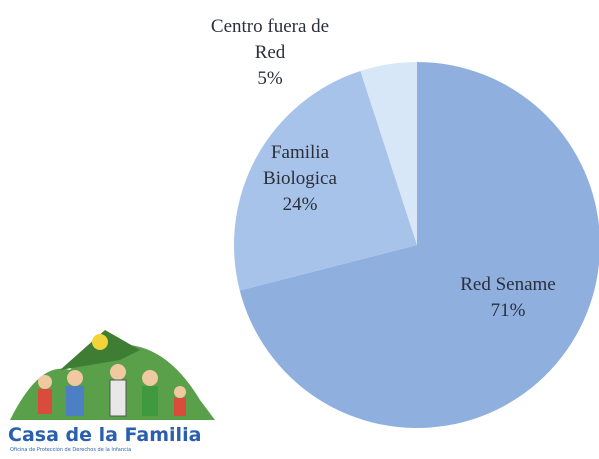 Image resolution: width=599 pixels, height=459 pixels. Describe the element at coordinates (105, 435) in the screenshot. I see `logo-title: Casa de la Familia` at that location.